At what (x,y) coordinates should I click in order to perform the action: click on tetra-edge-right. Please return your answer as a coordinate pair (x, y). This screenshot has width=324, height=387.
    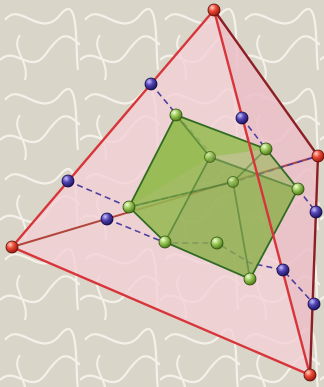
    Looking at the image, I should click on (314, 265).